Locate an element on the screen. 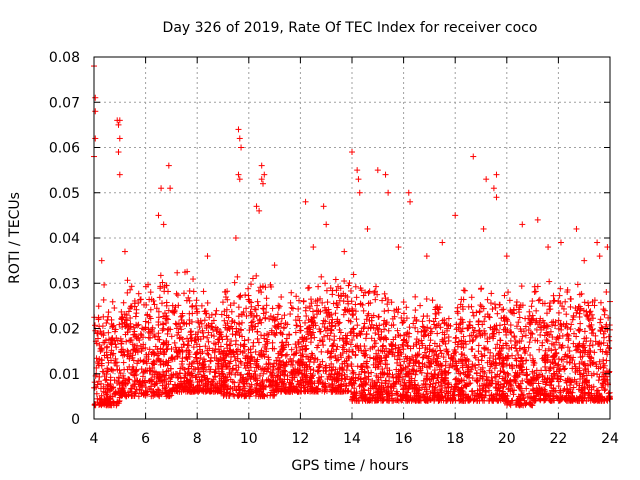  y-axis-label: ROTI / TECUs is located at coordinates (15, 238).